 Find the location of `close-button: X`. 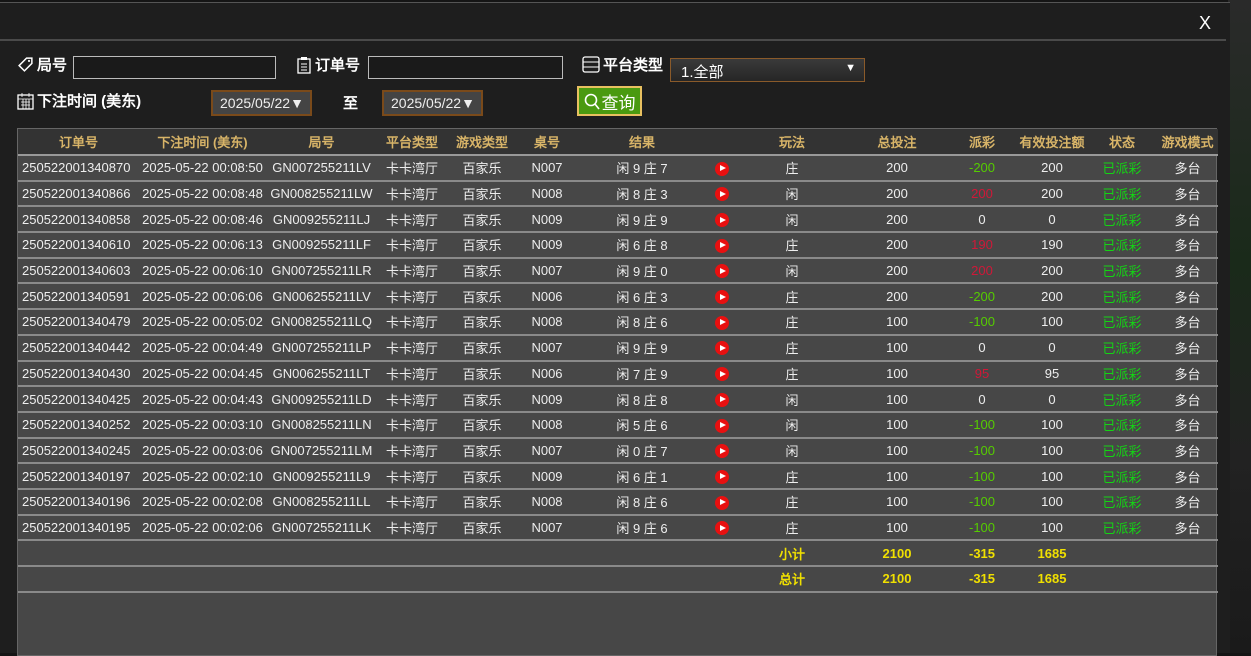

close-button: X is located at coordinates (1205, 23).